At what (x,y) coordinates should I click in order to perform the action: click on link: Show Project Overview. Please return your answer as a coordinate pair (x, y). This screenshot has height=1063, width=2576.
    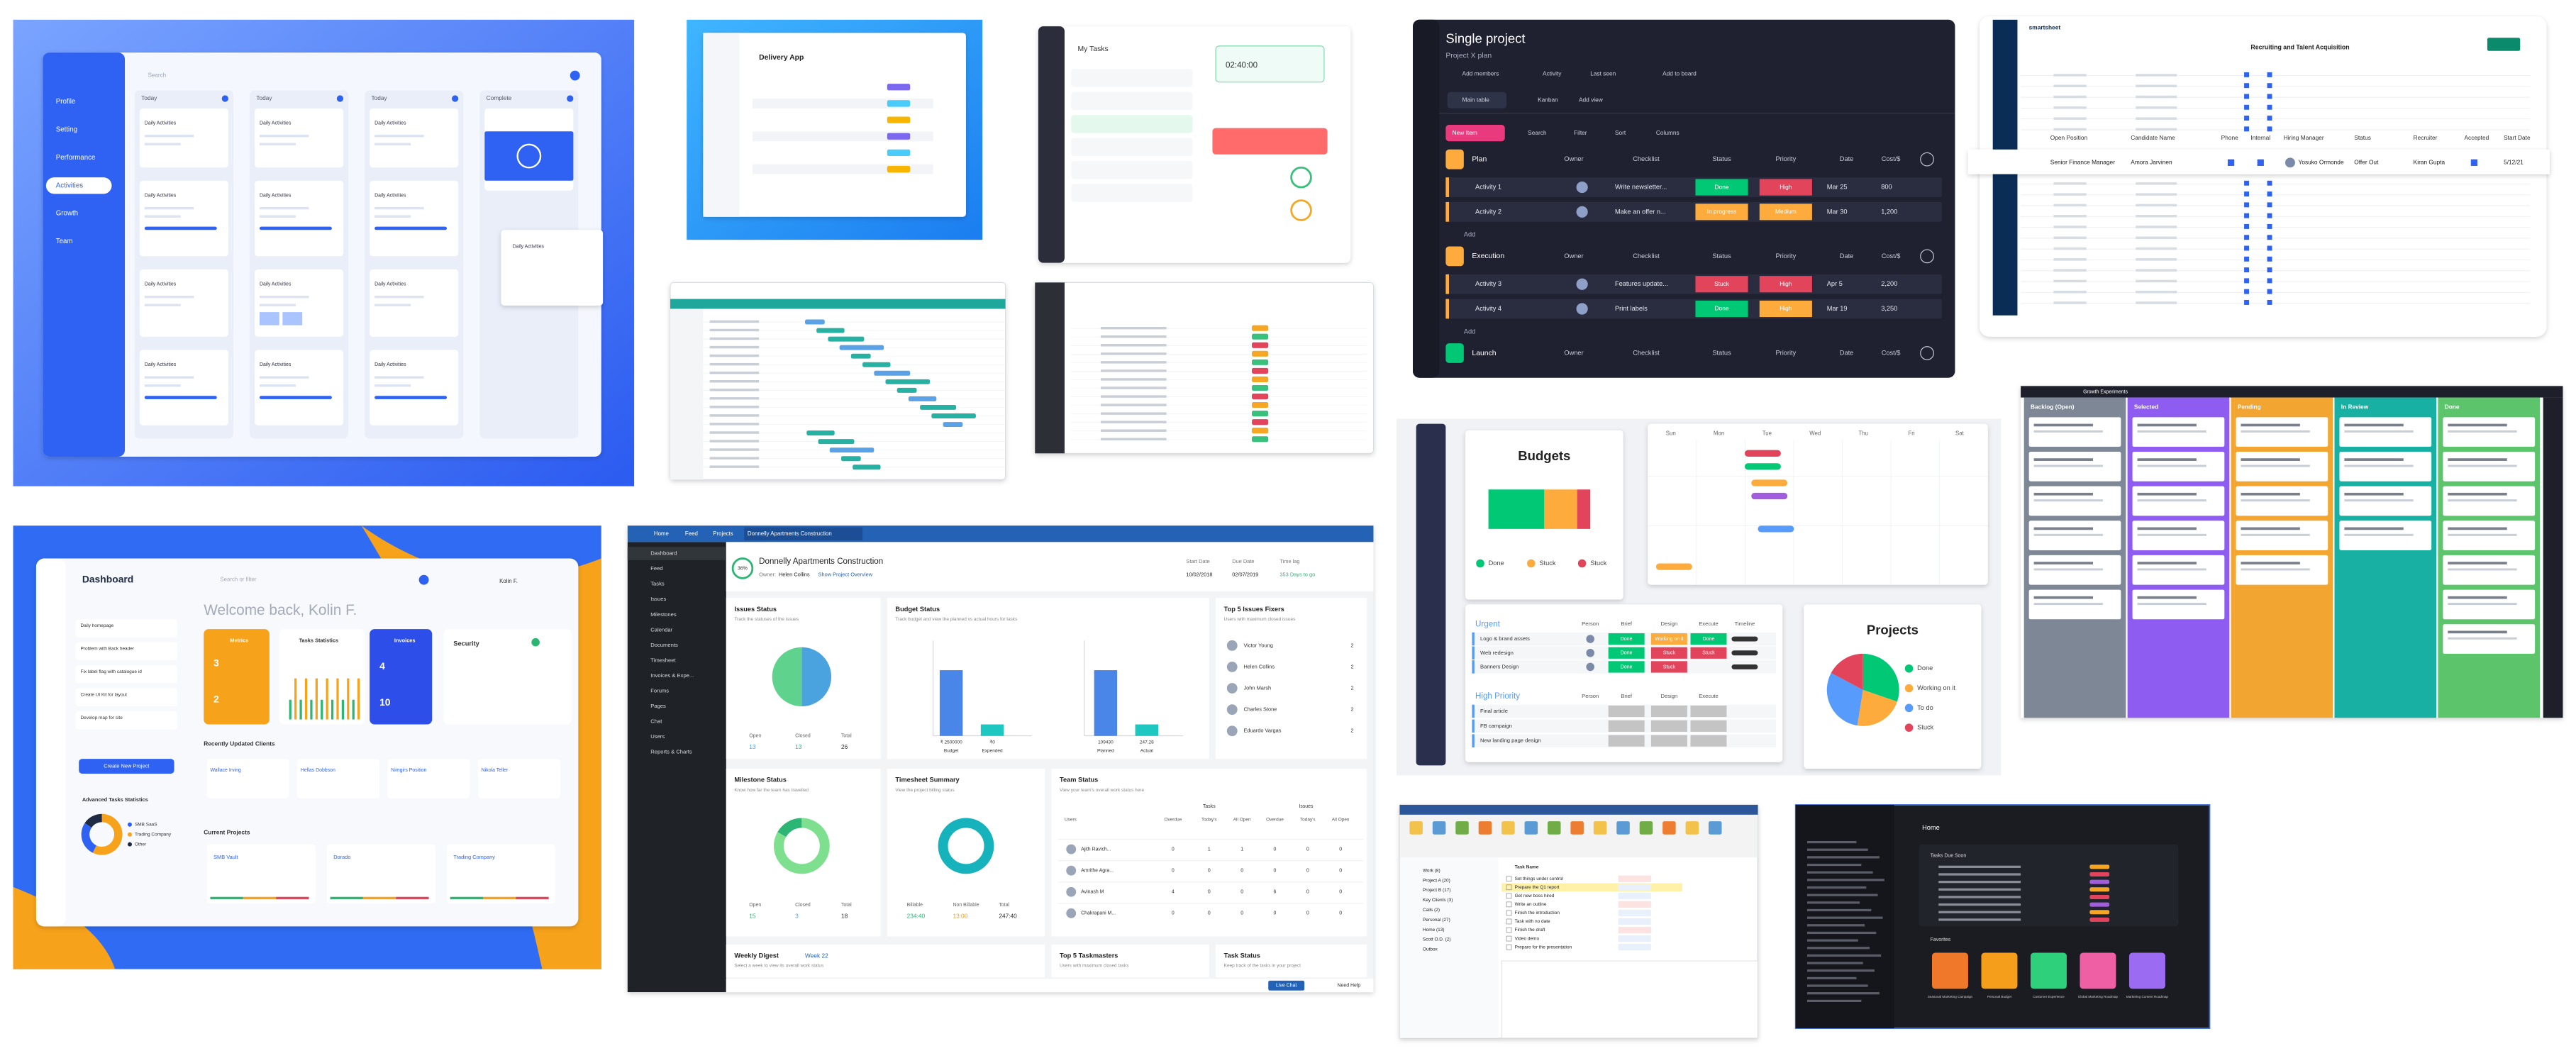
    Looking at the image, I should click on (845, 575).